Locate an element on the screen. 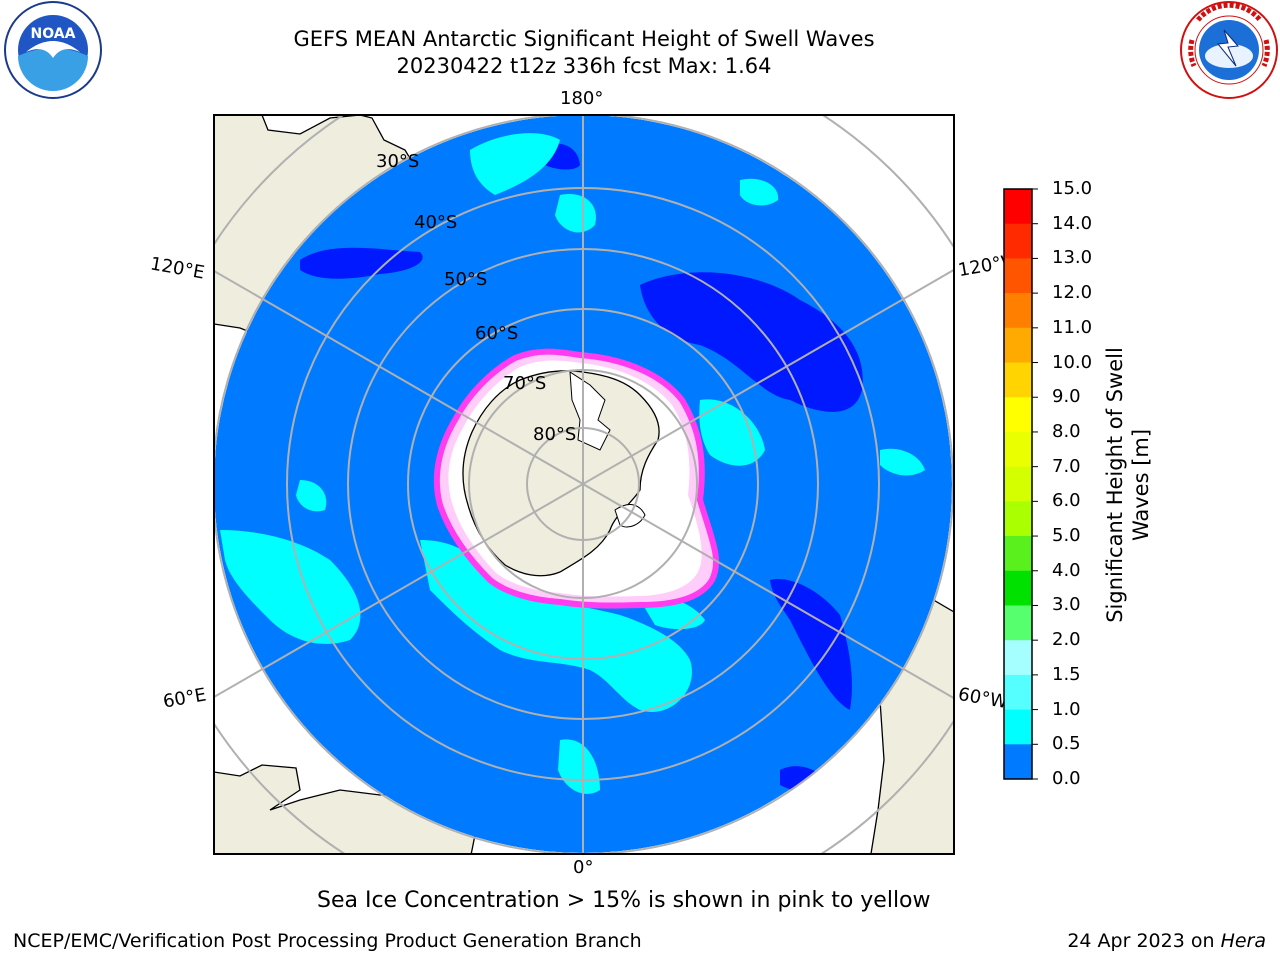 The height and width of the screenshot is (960, 1280). lon-label-0: 0° is located at coordinates (583, 867).